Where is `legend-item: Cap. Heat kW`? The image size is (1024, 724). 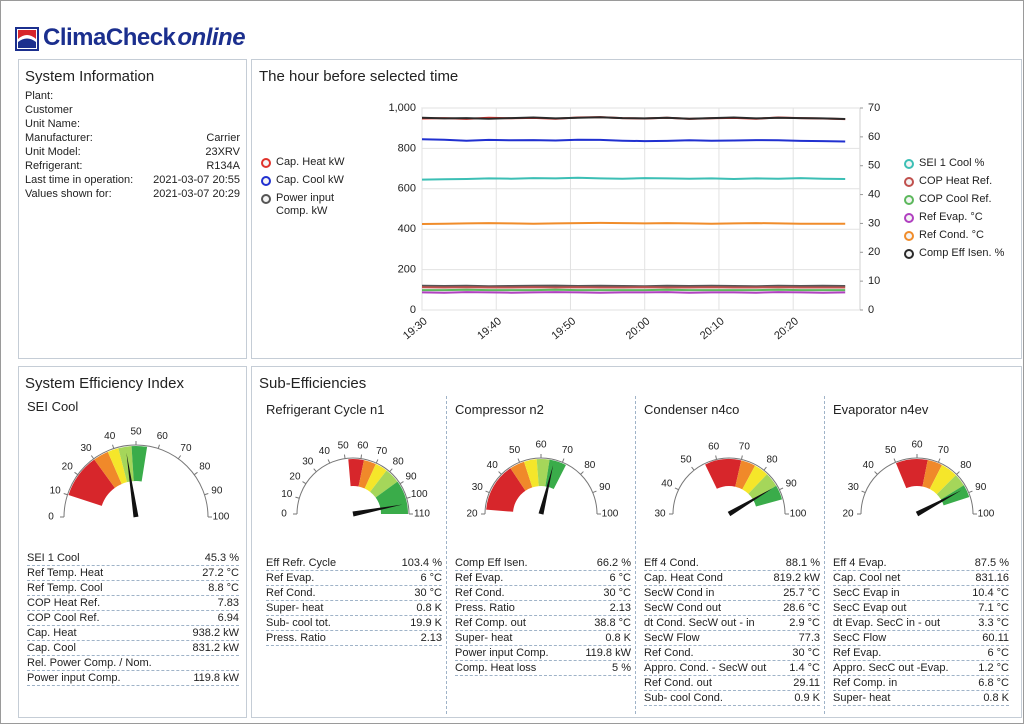 legend-item: Cap. Heat kW is located at coordinates (313, 162).